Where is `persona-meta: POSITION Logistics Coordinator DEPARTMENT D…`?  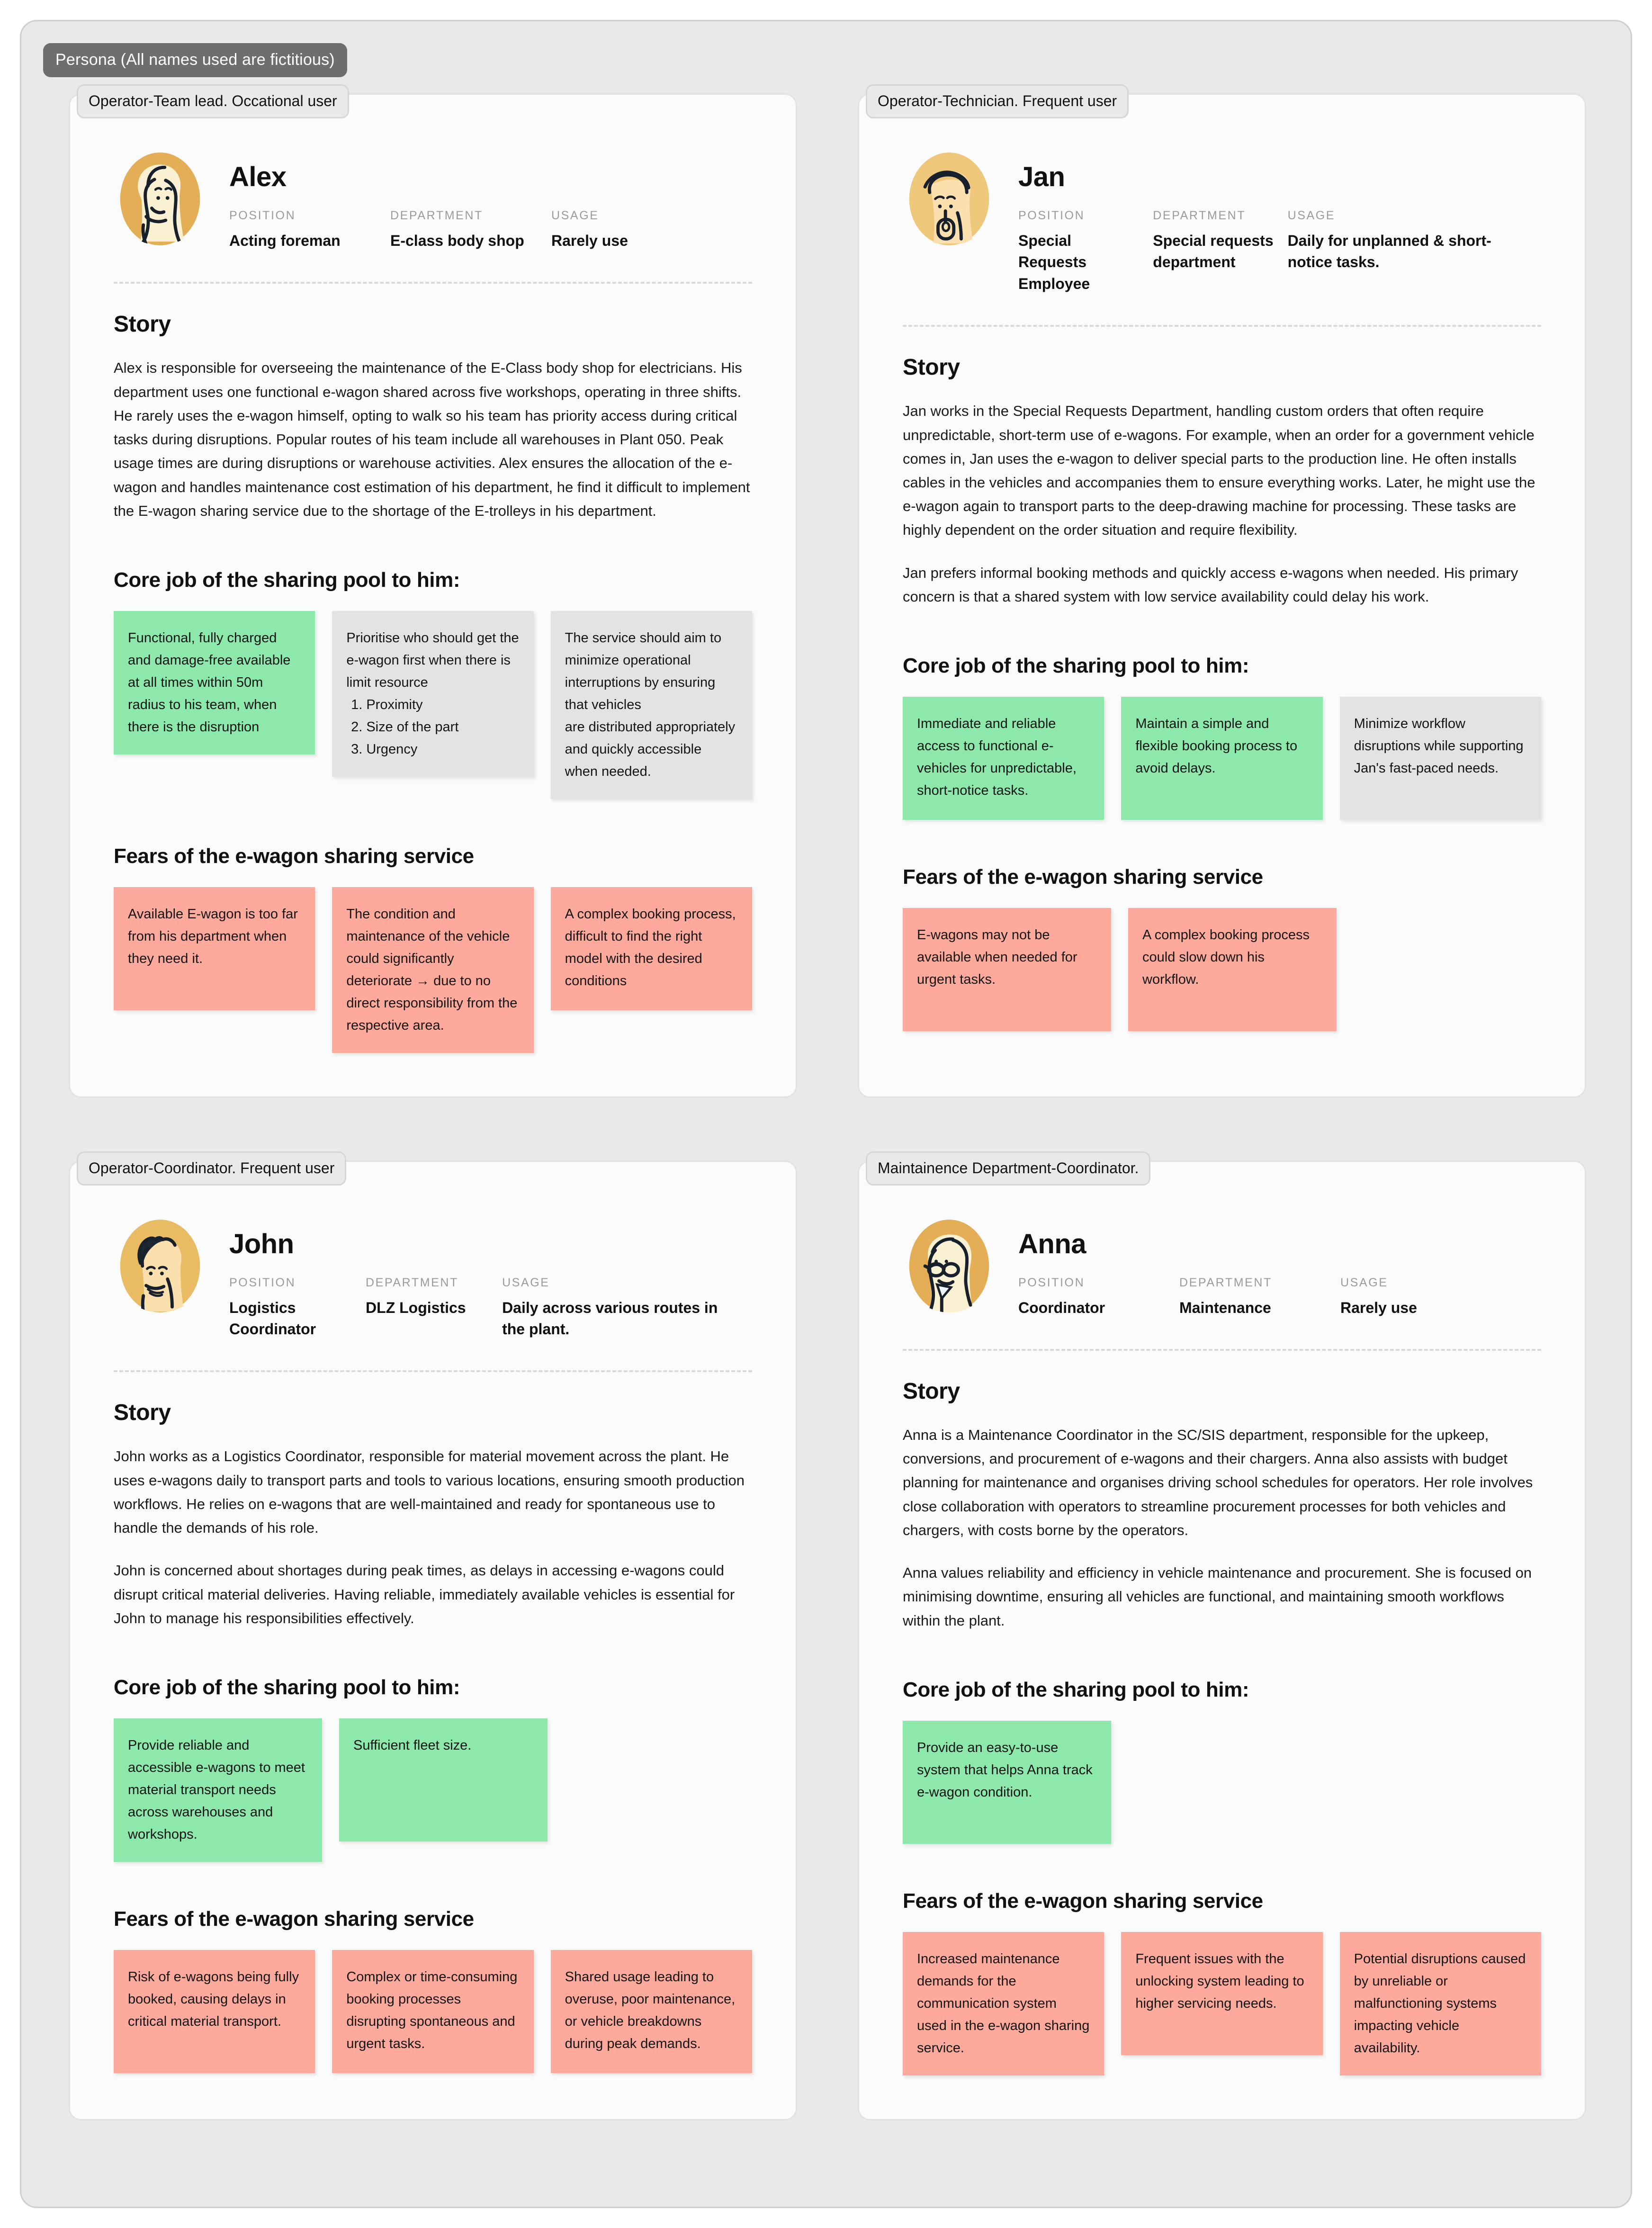 persona-meta: POSITION Logistics Coordinator DEPARTMENT D… is located at coordinates (490, 1308).